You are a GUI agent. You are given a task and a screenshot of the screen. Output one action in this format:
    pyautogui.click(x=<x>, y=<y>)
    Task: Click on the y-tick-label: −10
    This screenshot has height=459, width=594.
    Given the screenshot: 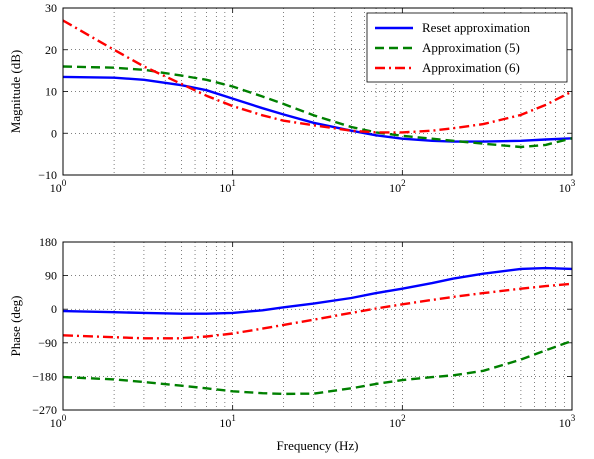 What is the action you would take?
    pyautogui.click(x=47, y=175)
    